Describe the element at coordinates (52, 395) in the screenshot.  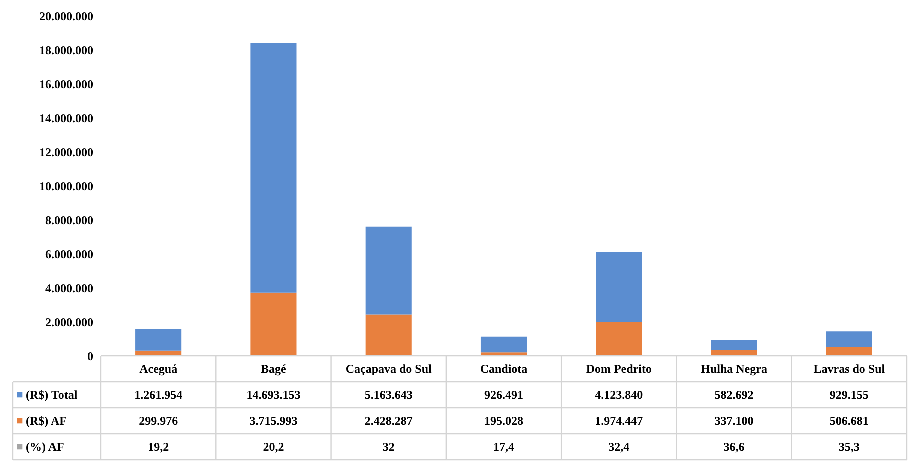
I see `legend-label: (R$) Total` at that location.